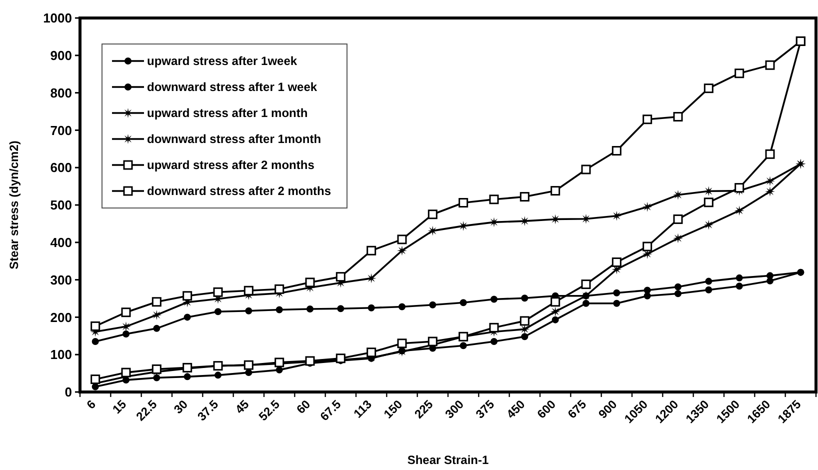 The height and width of the screenshot is (470, 818). I want to click on x-tick-label: 900, so click(608, 409).